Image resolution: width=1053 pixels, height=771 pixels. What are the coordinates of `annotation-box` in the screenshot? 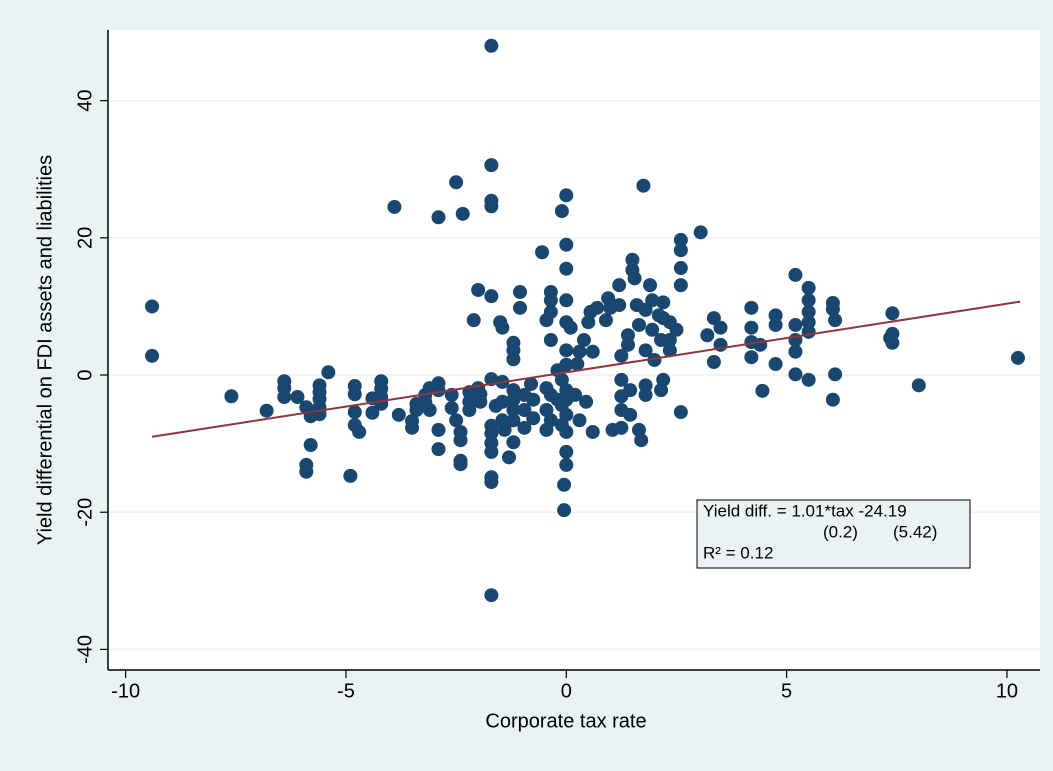 It's located at (833, 534).